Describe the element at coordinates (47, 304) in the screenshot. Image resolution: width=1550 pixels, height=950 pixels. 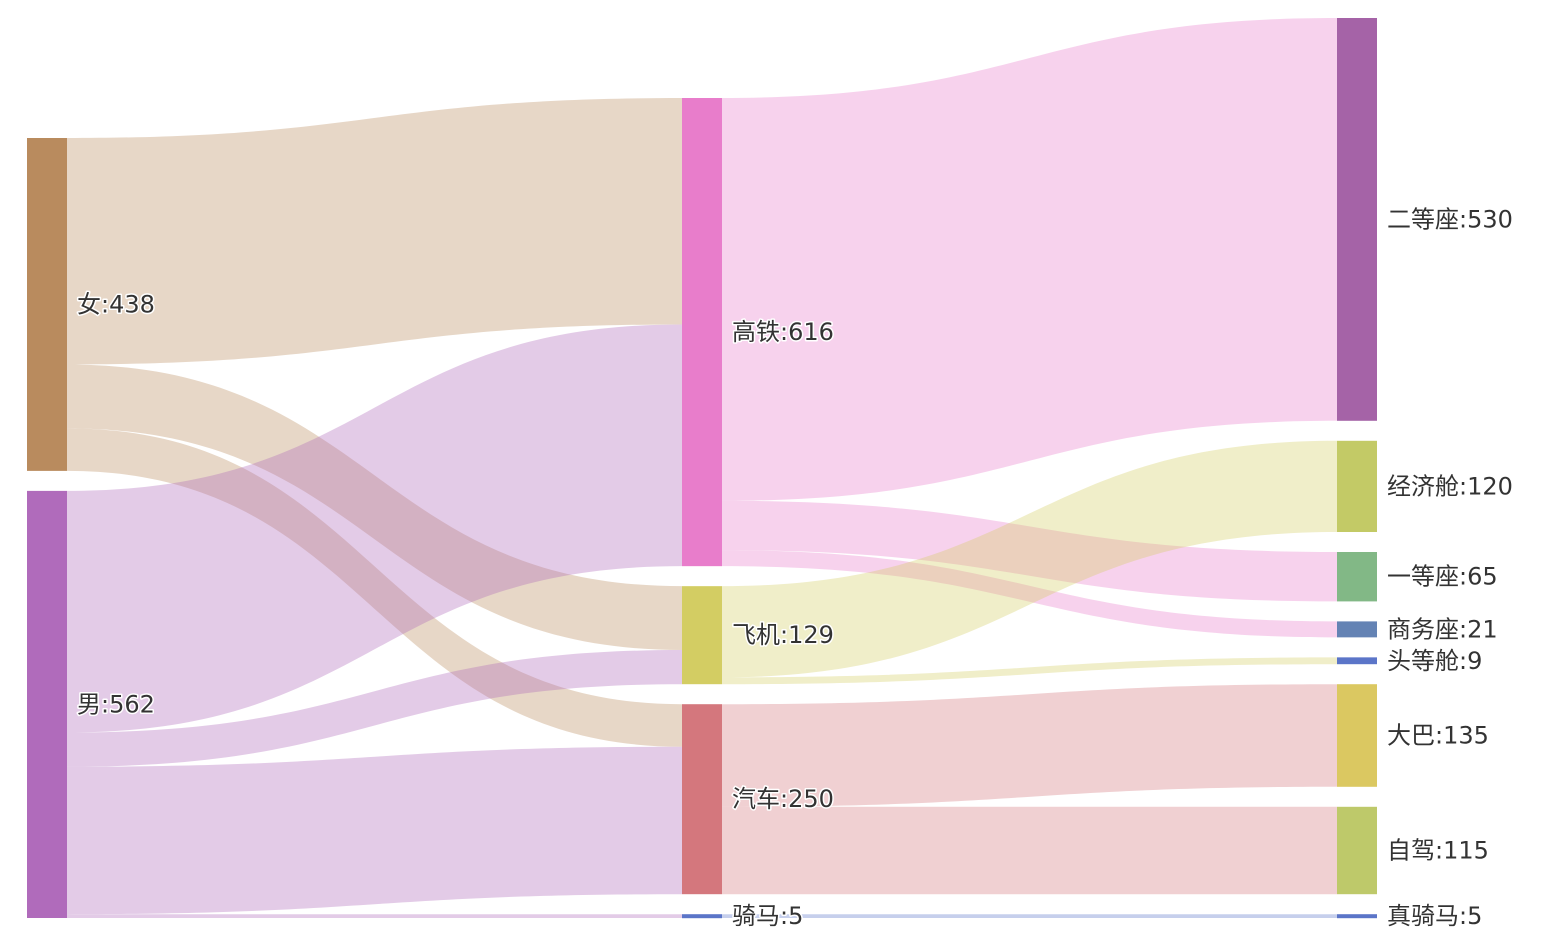
I see `node-女` at that location.